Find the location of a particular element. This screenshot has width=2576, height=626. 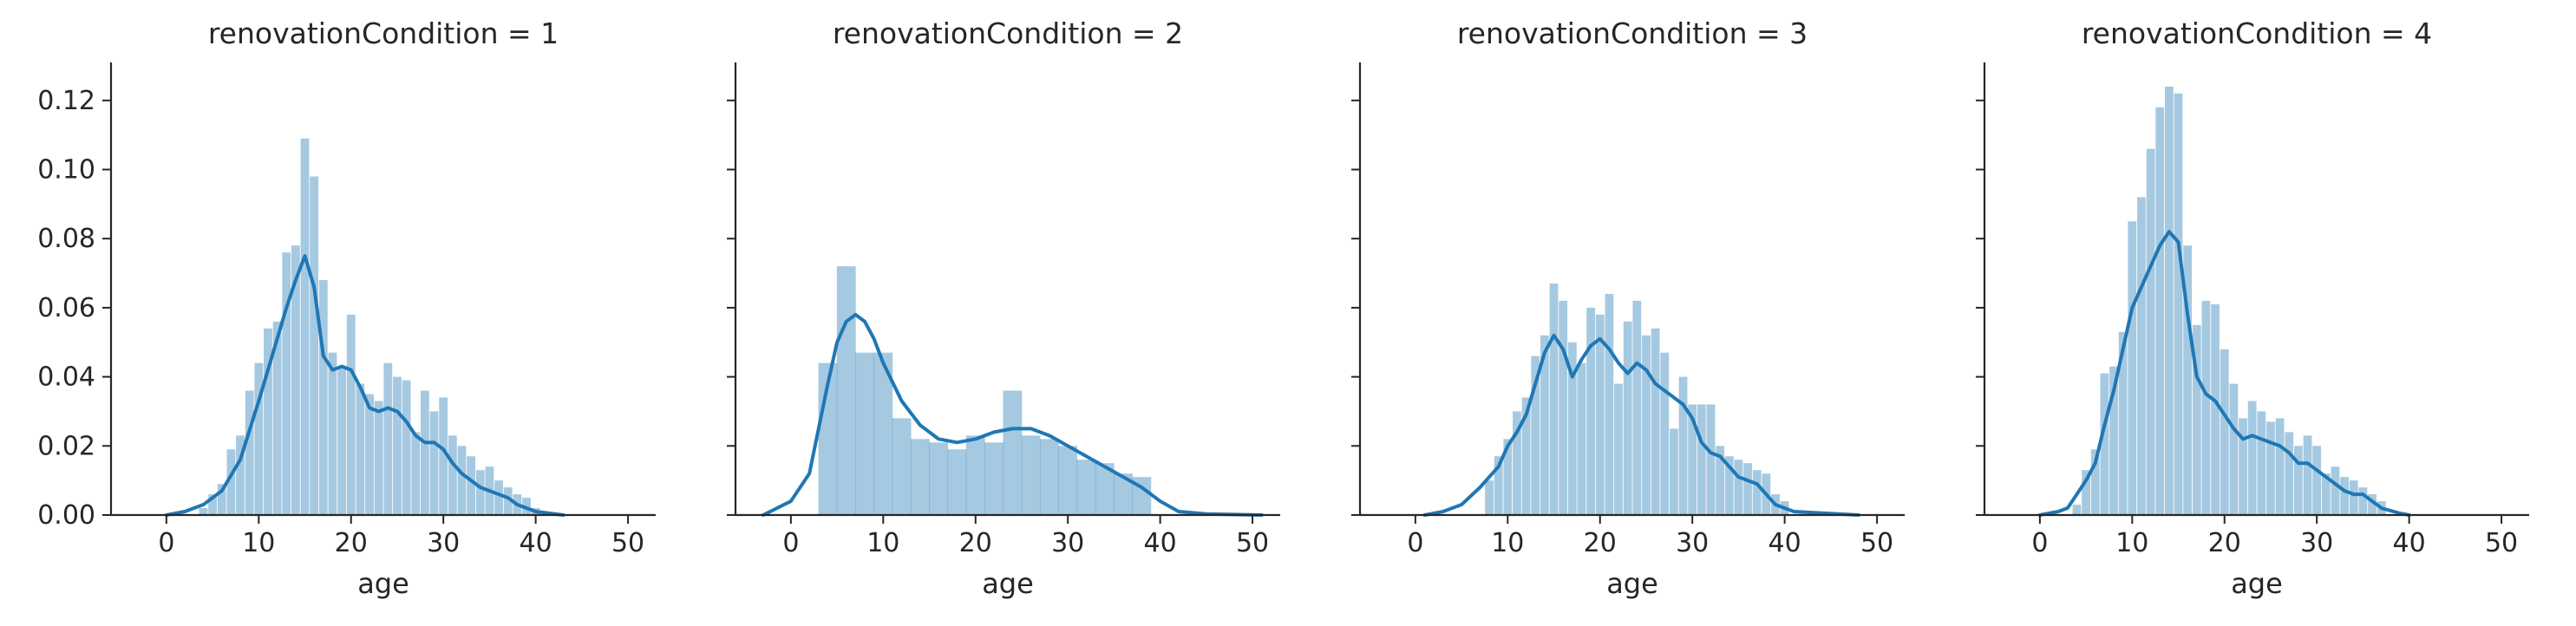

y-tick-label: 0.10 is located at coordinates (66, 170).